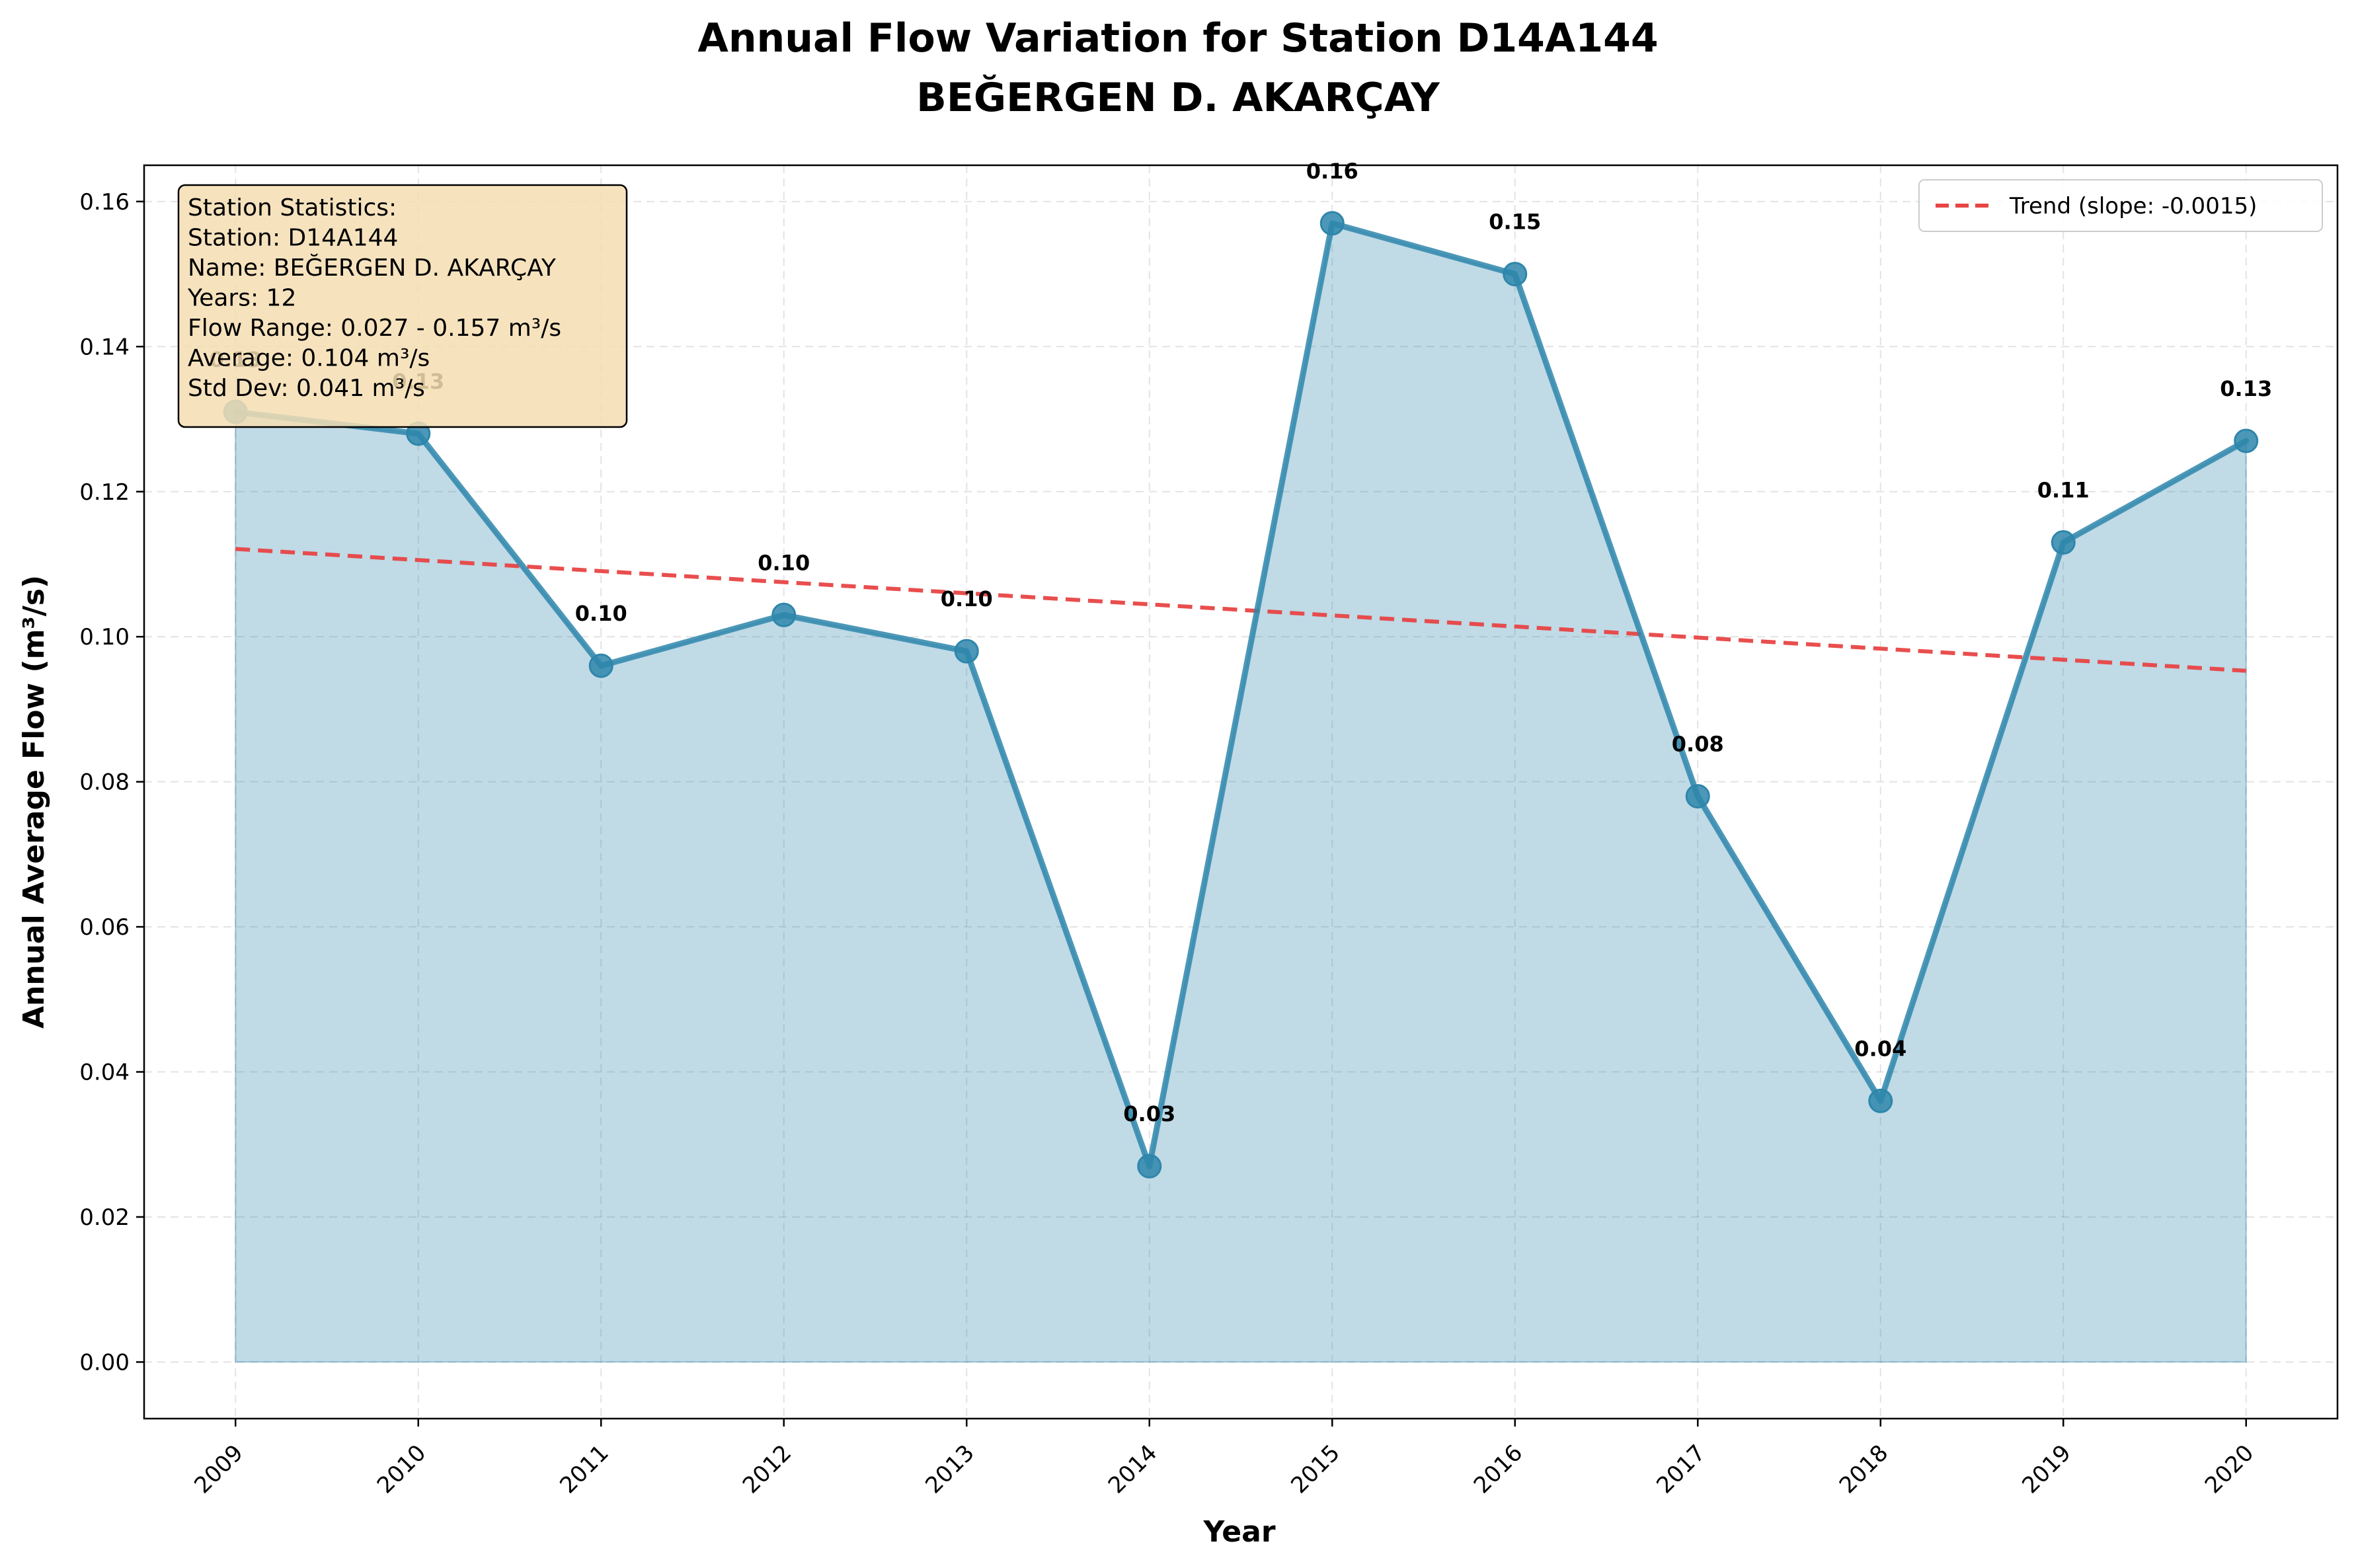  What do you see at coordinates (374, 328) in the screenshot?
I see `stats-line: Flow Range: 0.027 - 0.157 m³/s` at bounding box center [374, 328].